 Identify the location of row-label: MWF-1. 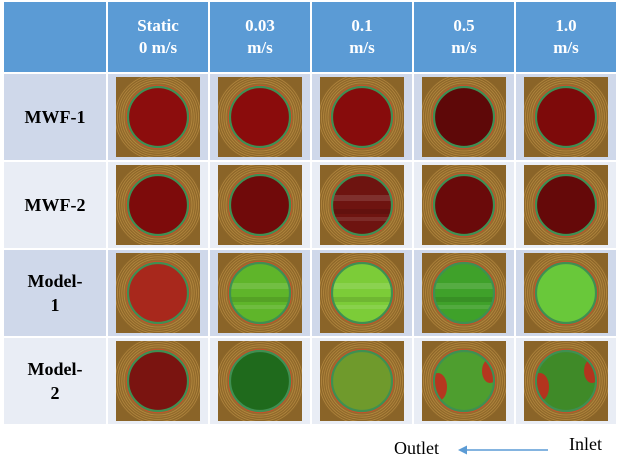
(55, 117).